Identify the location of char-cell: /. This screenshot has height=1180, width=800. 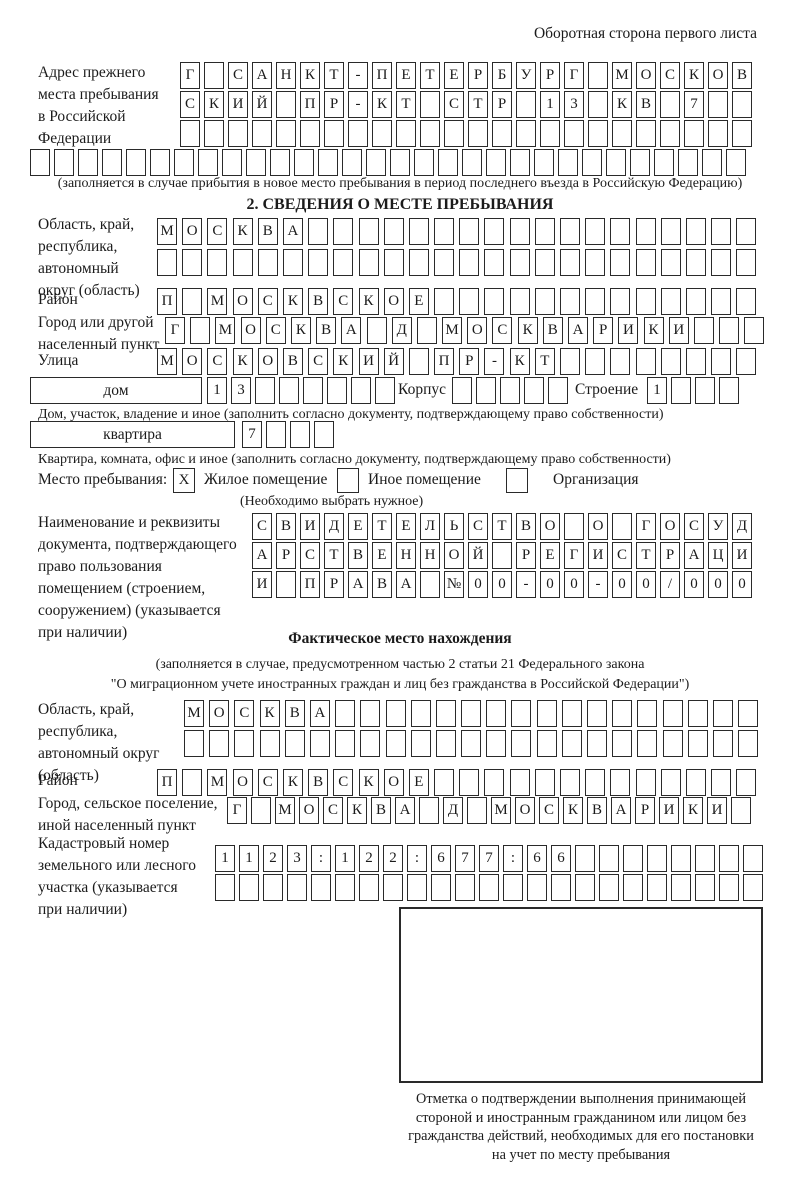
(670, 584).